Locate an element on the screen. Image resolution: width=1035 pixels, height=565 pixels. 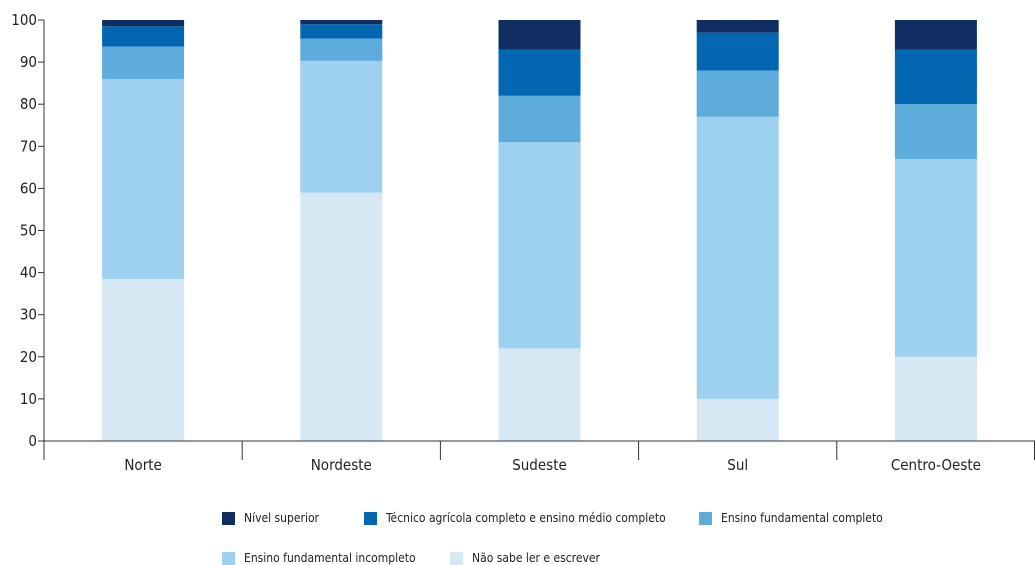
y-tick-label: 90 is located at coordinates (28, 62).